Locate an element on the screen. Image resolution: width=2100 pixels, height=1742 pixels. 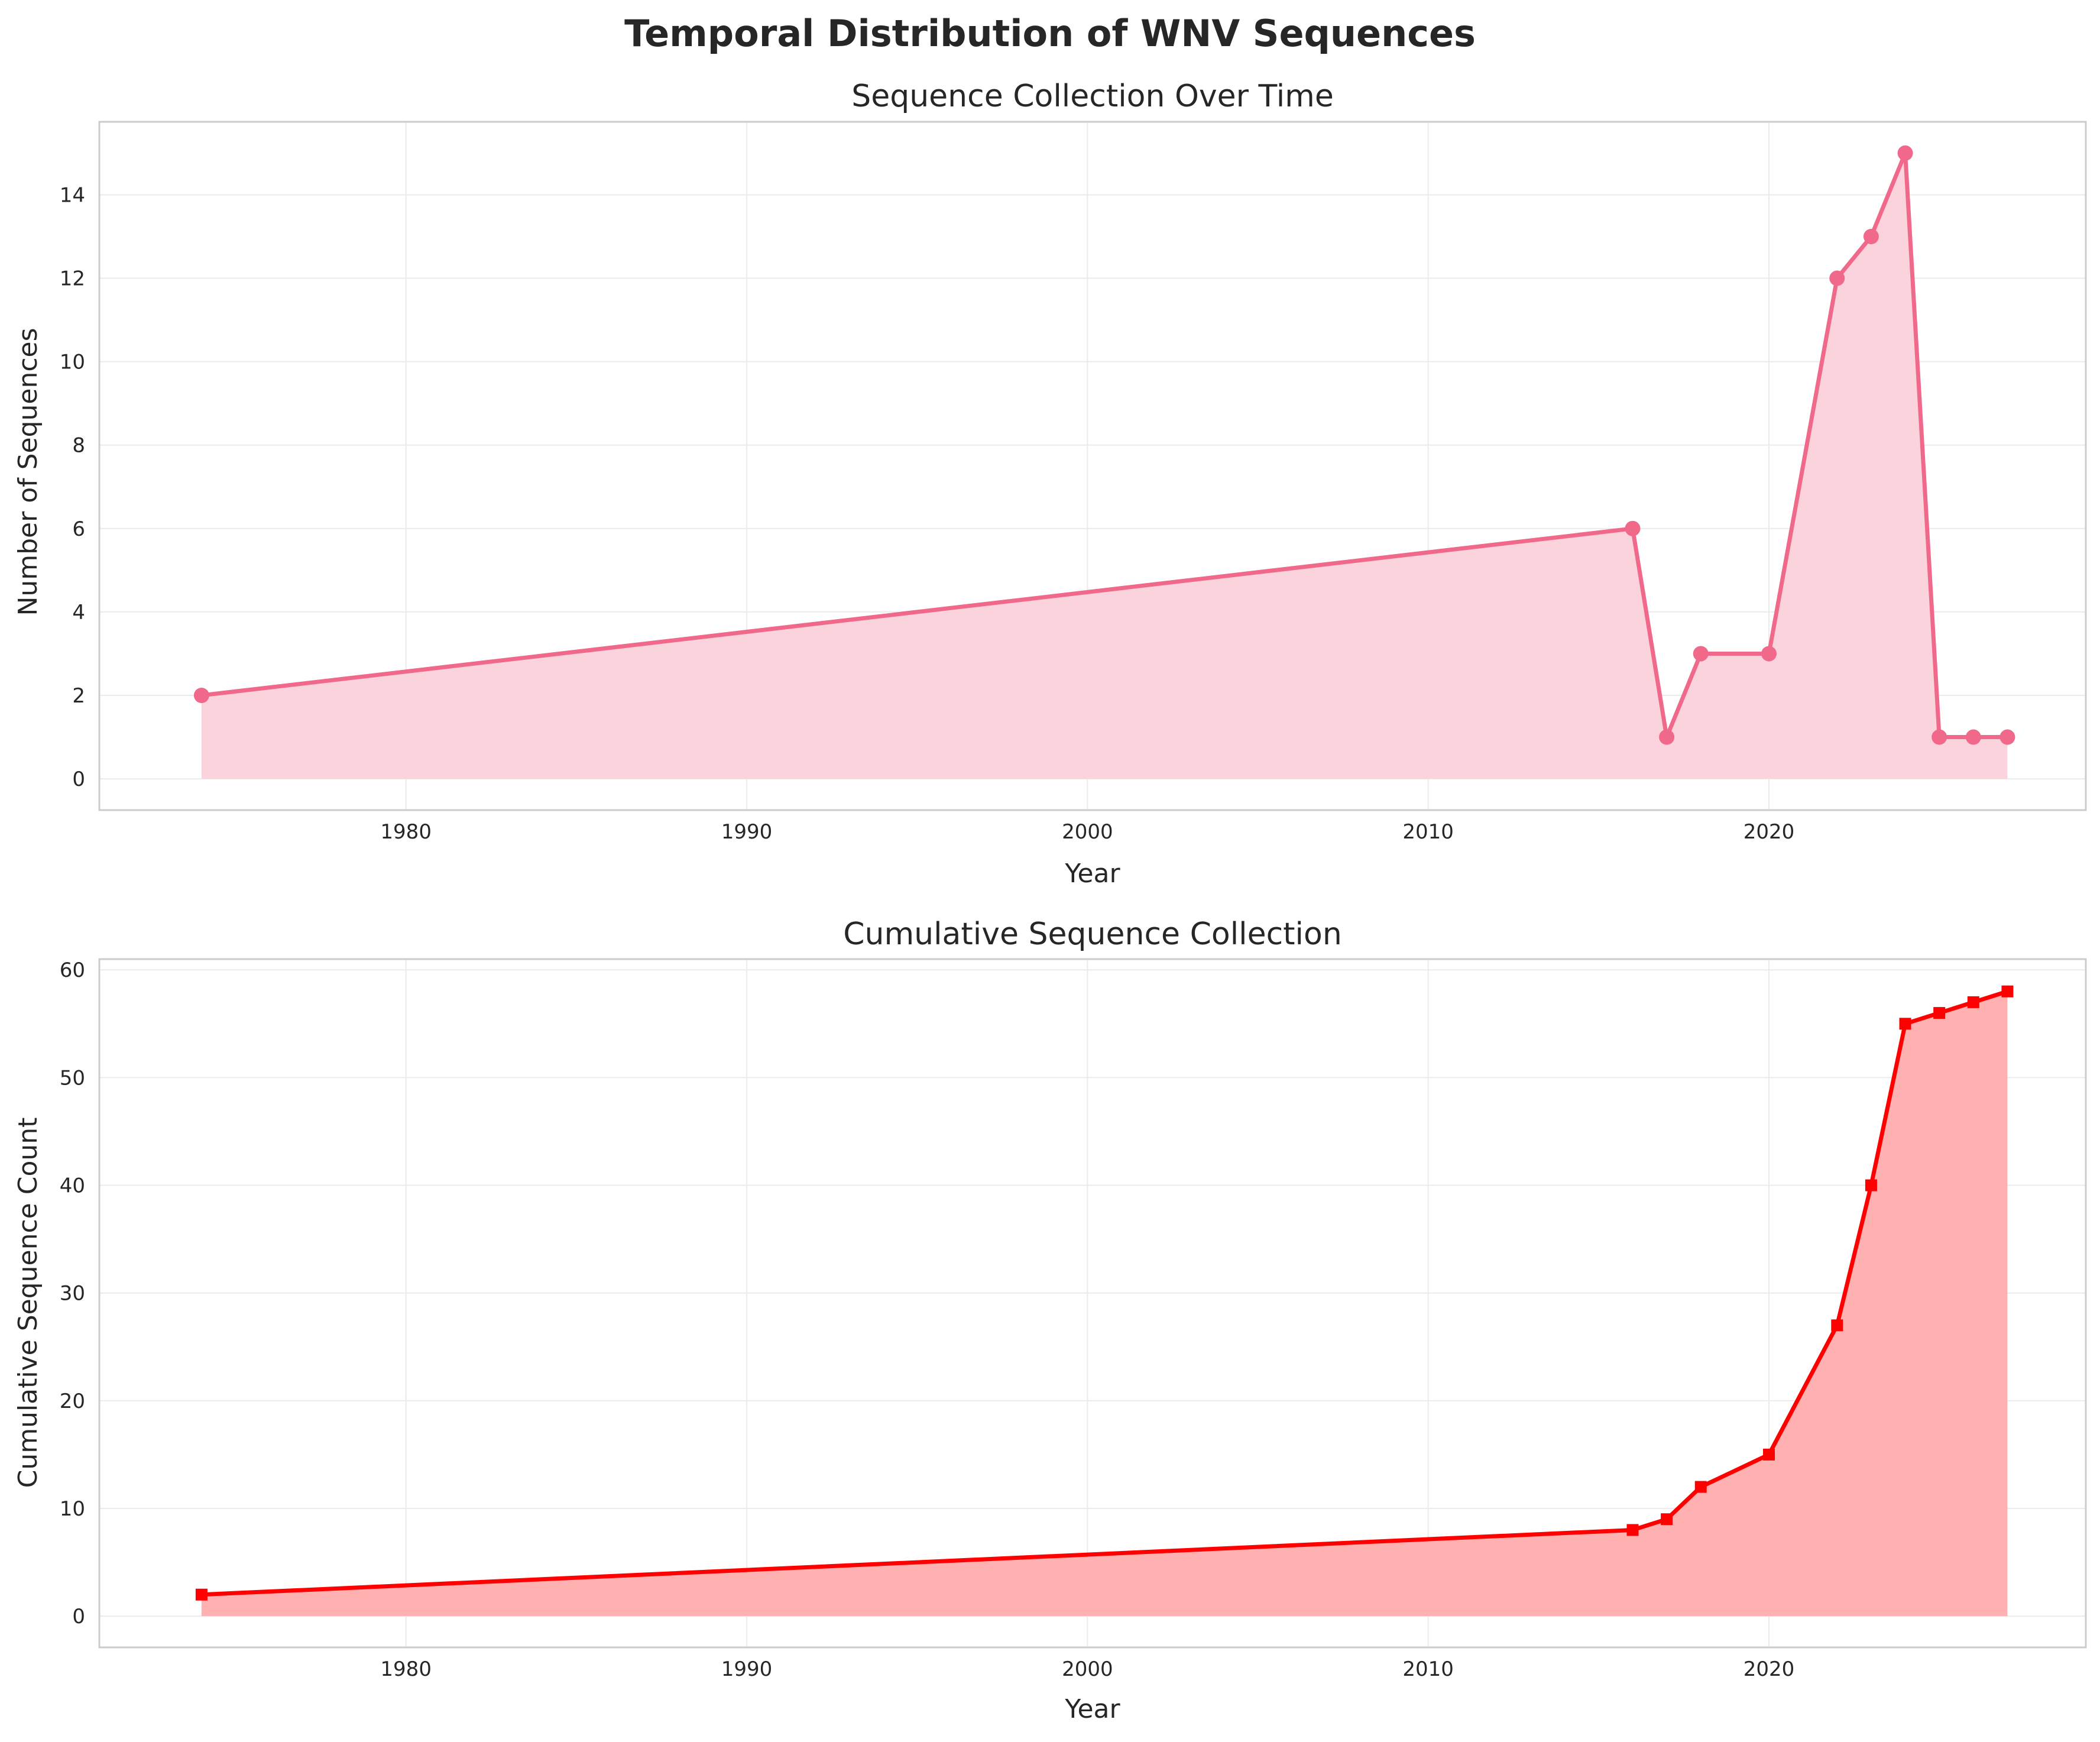
y-tick-label: 6 is located at coordinates (79, 529).